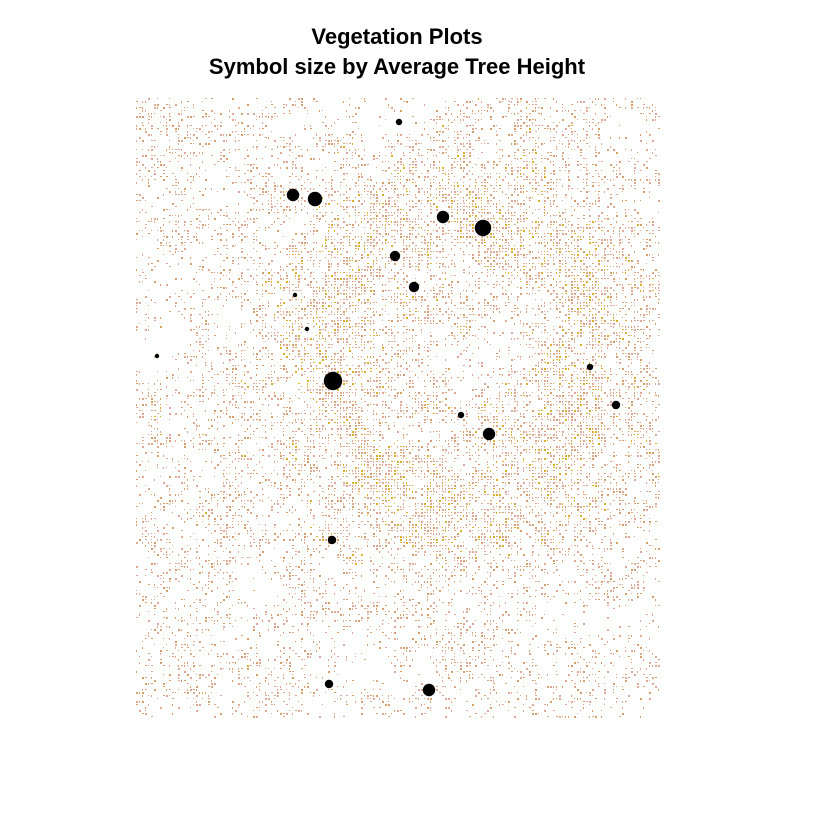 The width and height of the screenshot is (840, 840). What do you see at coordinates (397, 36) in the screenshot?
I see `plot-title: Vegetation Plots` at bounding box center [397, 36].